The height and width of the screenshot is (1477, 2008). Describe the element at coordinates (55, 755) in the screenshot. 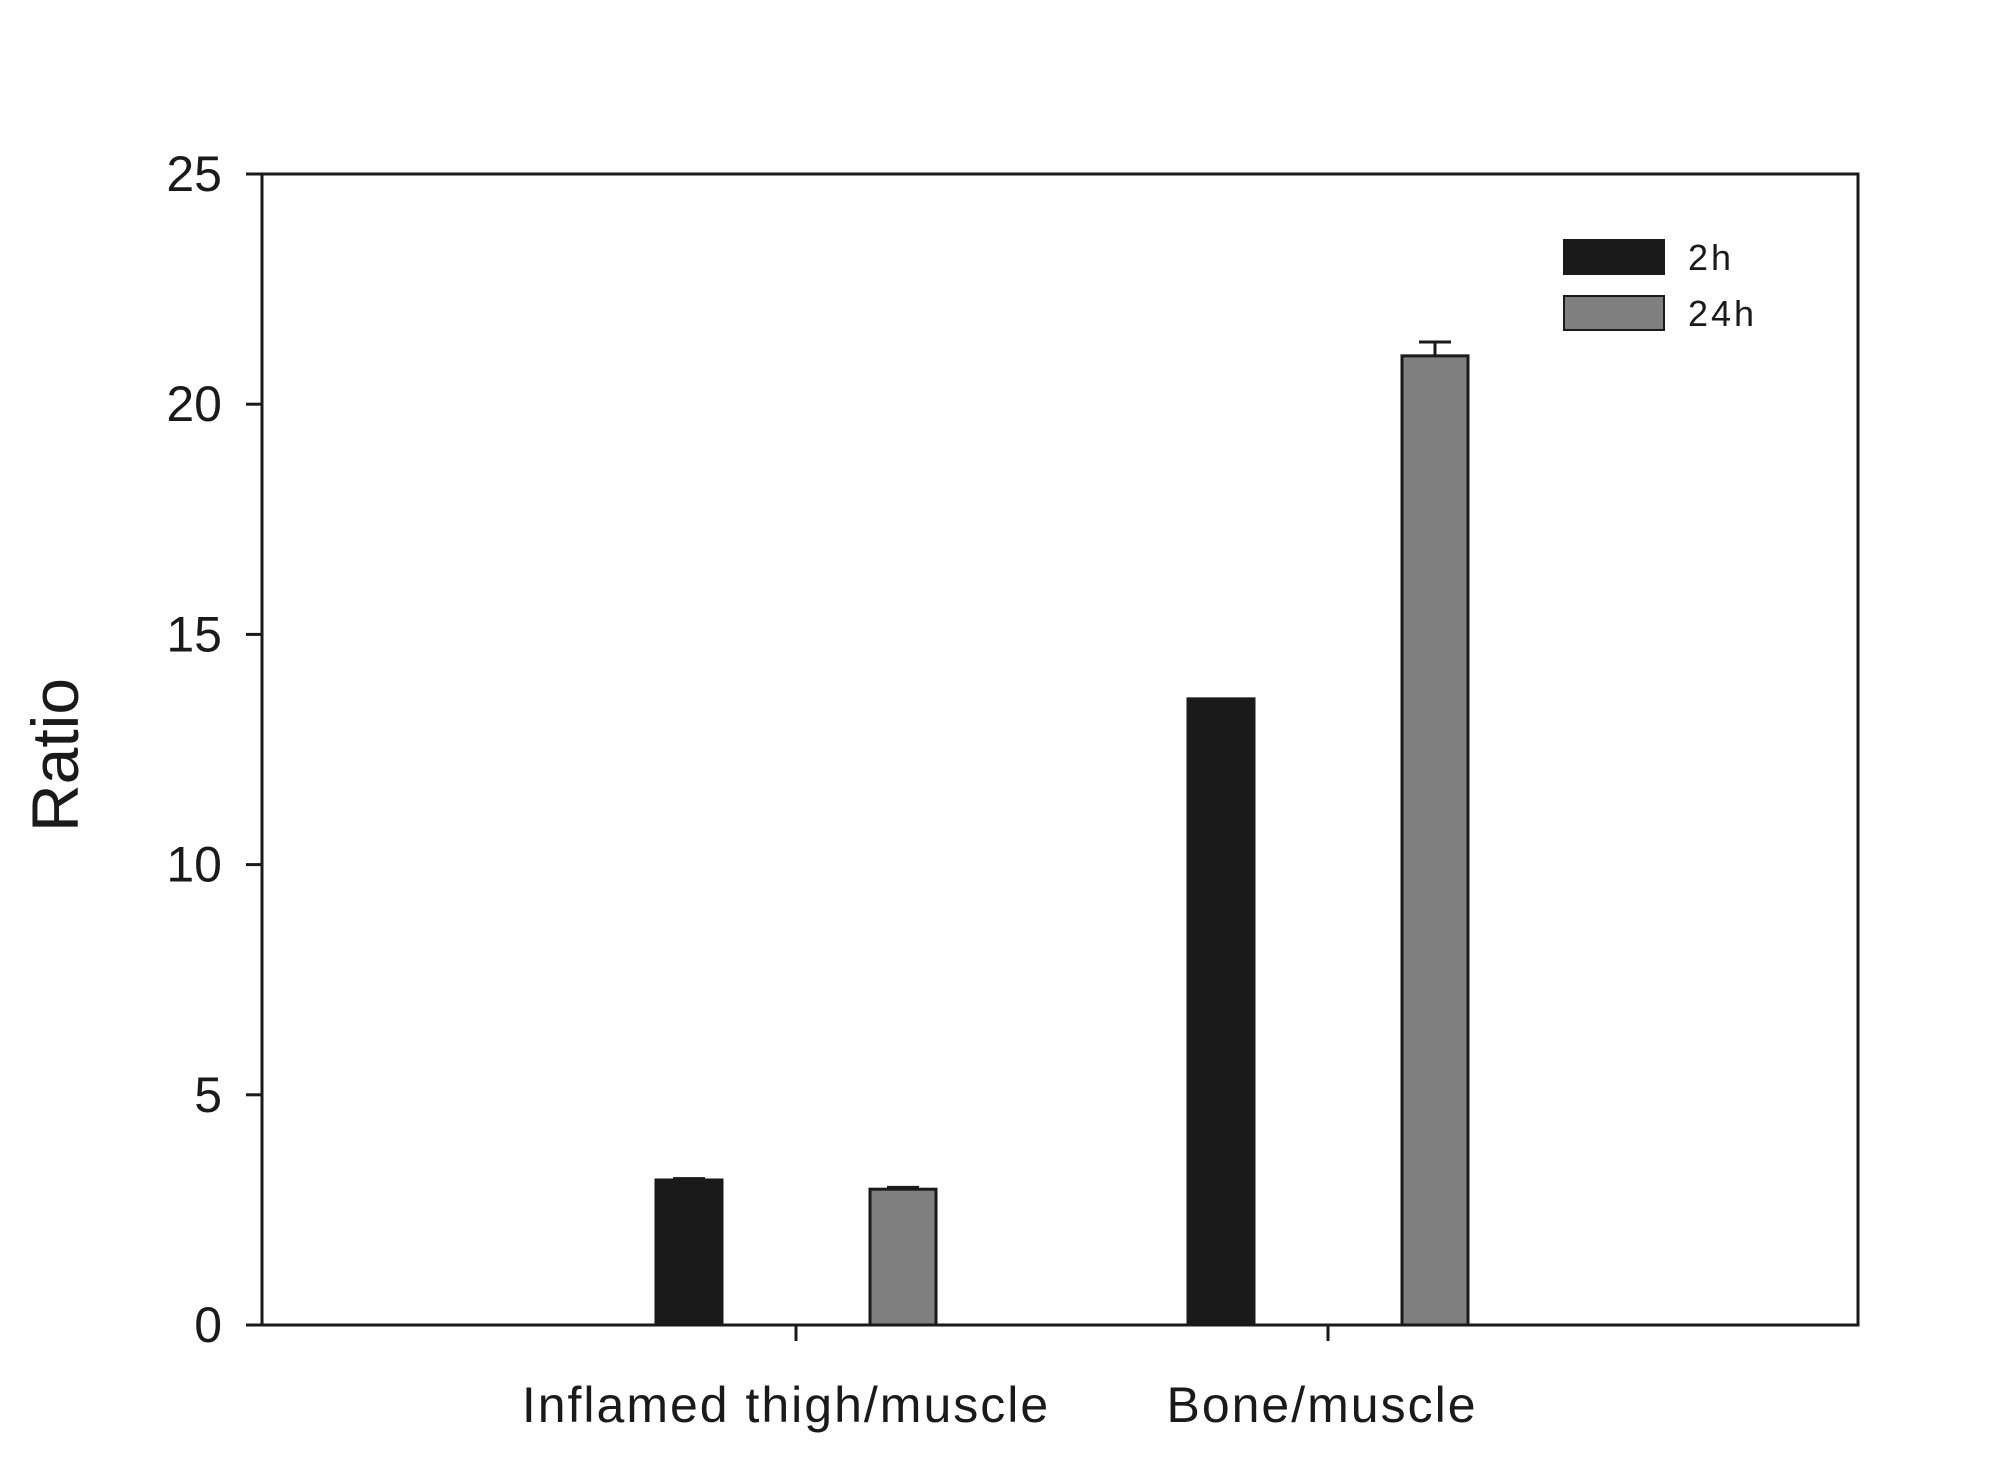

I see `y-axis-title: Ratio` at that location.